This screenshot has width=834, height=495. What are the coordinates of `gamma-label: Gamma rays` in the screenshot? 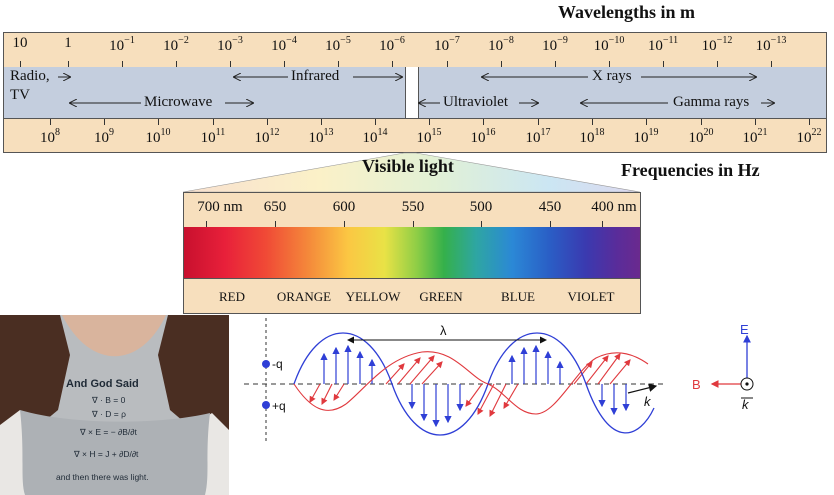 It's located at (711, 102).